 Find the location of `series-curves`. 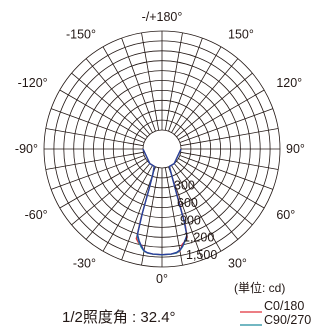

series-curves is located at coordinates (161, 202).